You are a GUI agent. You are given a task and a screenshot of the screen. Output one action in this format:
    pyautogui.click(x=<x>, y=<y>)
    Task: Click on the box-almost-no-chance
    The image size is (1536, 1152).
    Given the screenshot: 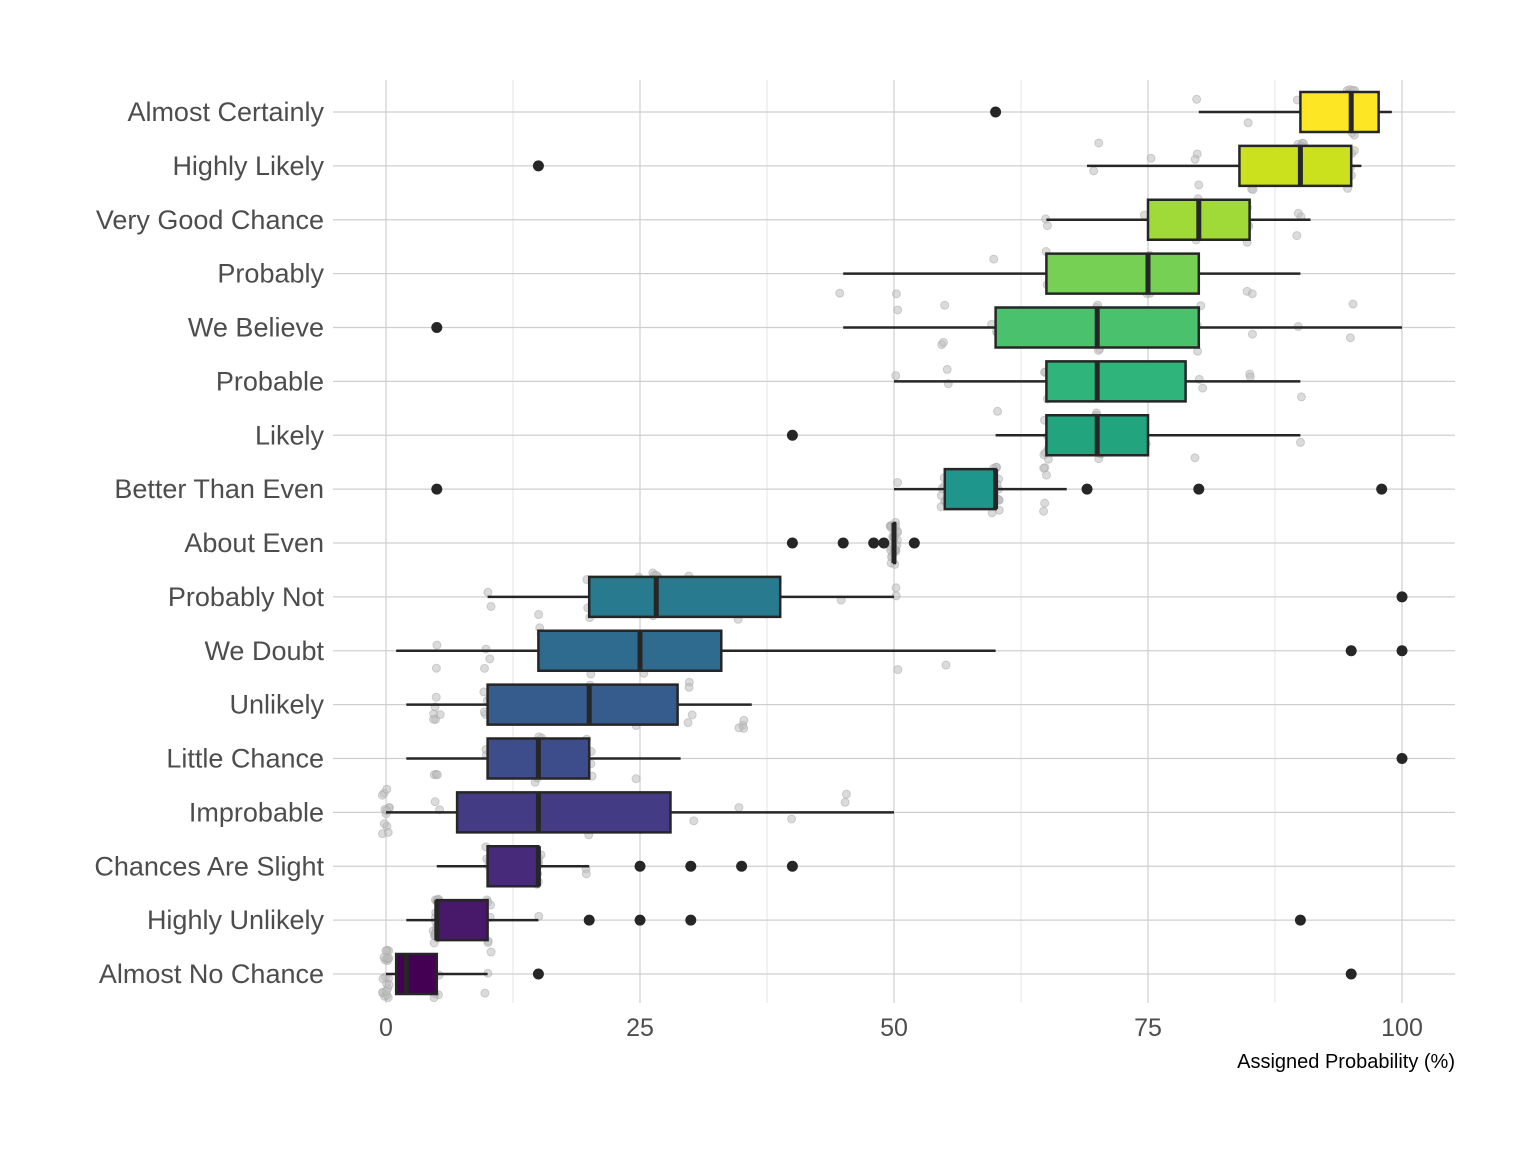 What is the action you would take?
    pyautogui.click(x=871, y=974)
    